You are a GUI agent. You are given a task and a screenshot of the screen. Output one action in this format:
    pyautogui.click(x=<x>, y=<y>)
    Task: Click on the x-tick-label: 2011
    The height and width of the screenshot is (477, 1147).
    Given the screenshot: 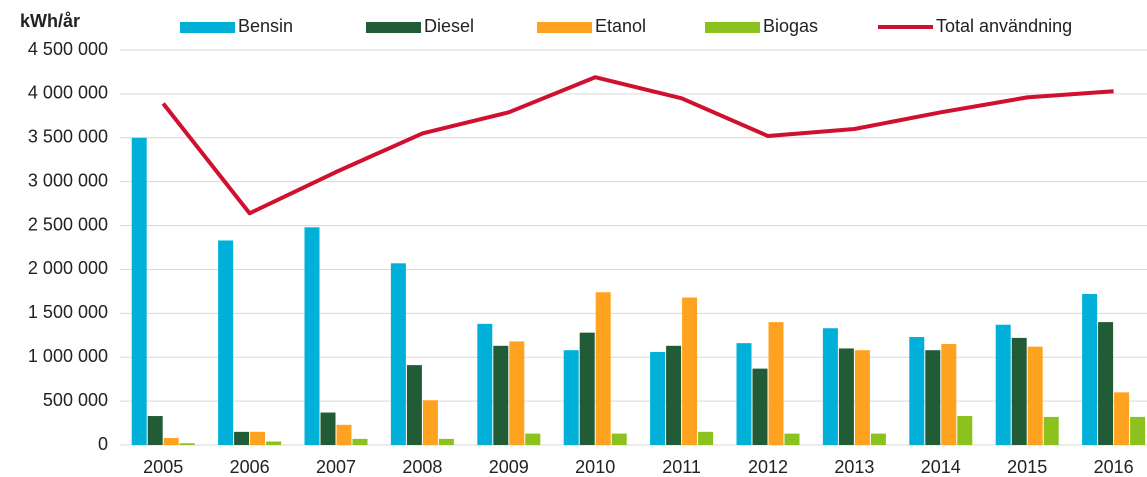 What is the action you would take?
    pyautogui.click(x=681, y=467)
    